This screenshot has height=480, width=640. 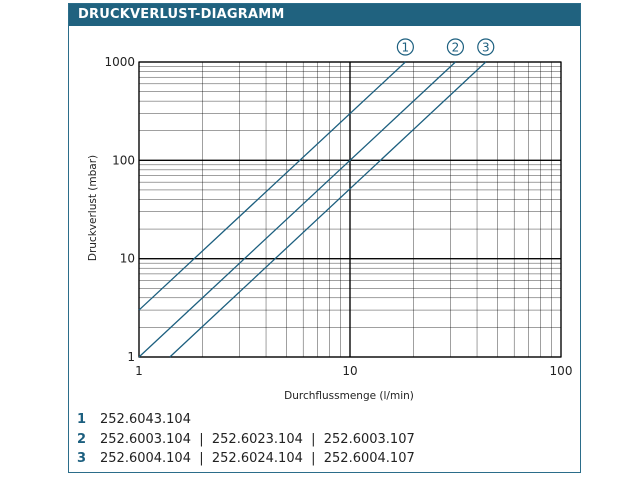 What do you see at coordinates (349, 396) in the screenshot?
I see `x-axis-label: Durchflussmenge (l/min)` at bounding box center [349, 396].